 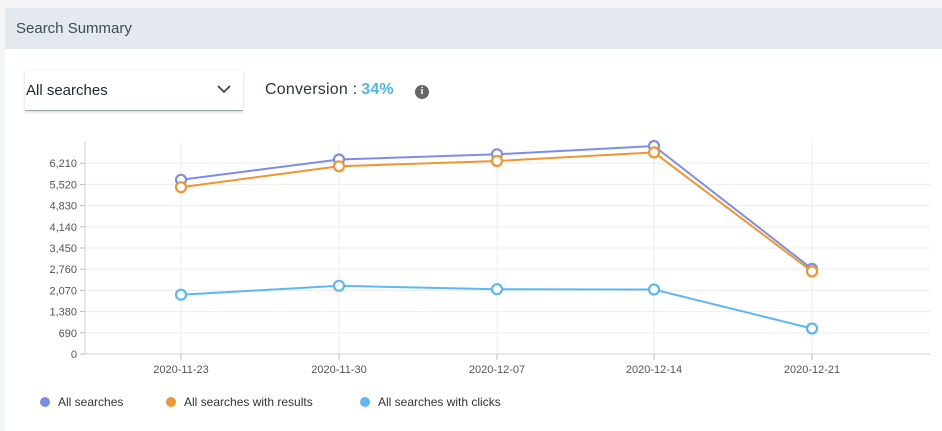 I want to click on x-tick-label: 2020-12-07, so click(x=497, y=370).